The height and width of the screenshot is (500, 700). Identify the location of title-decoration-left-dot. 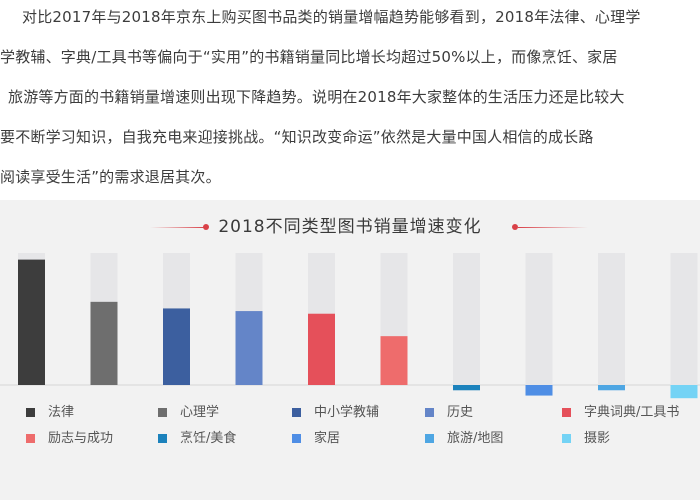
(206, 227).